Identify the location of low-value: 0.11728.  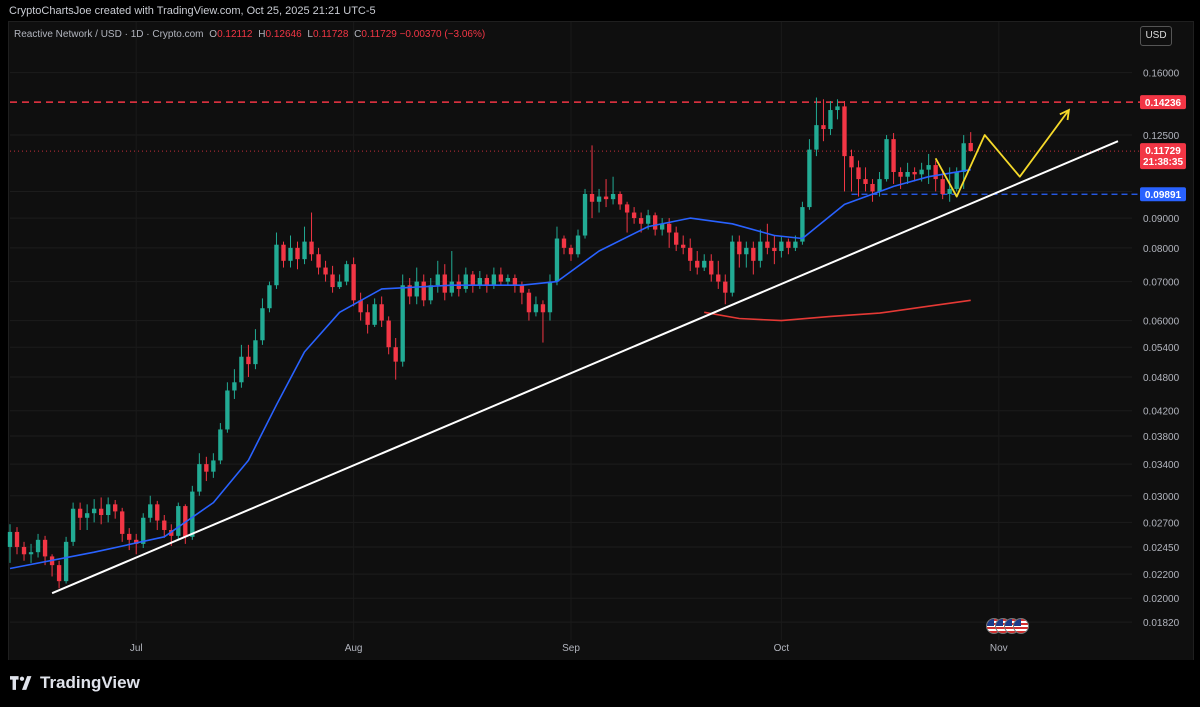
(330, 34).